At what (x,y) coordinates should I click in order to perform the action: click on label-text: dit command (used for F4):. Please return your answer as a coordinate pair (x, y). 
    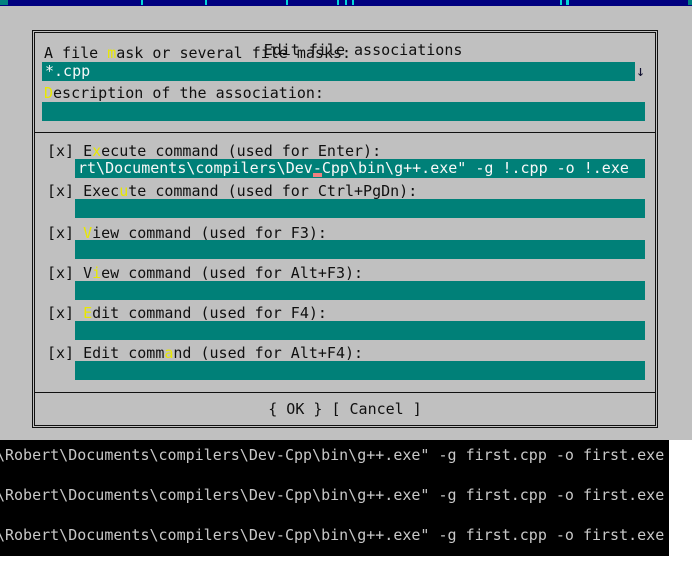
    Looking at the image, I should click on (209, 313).